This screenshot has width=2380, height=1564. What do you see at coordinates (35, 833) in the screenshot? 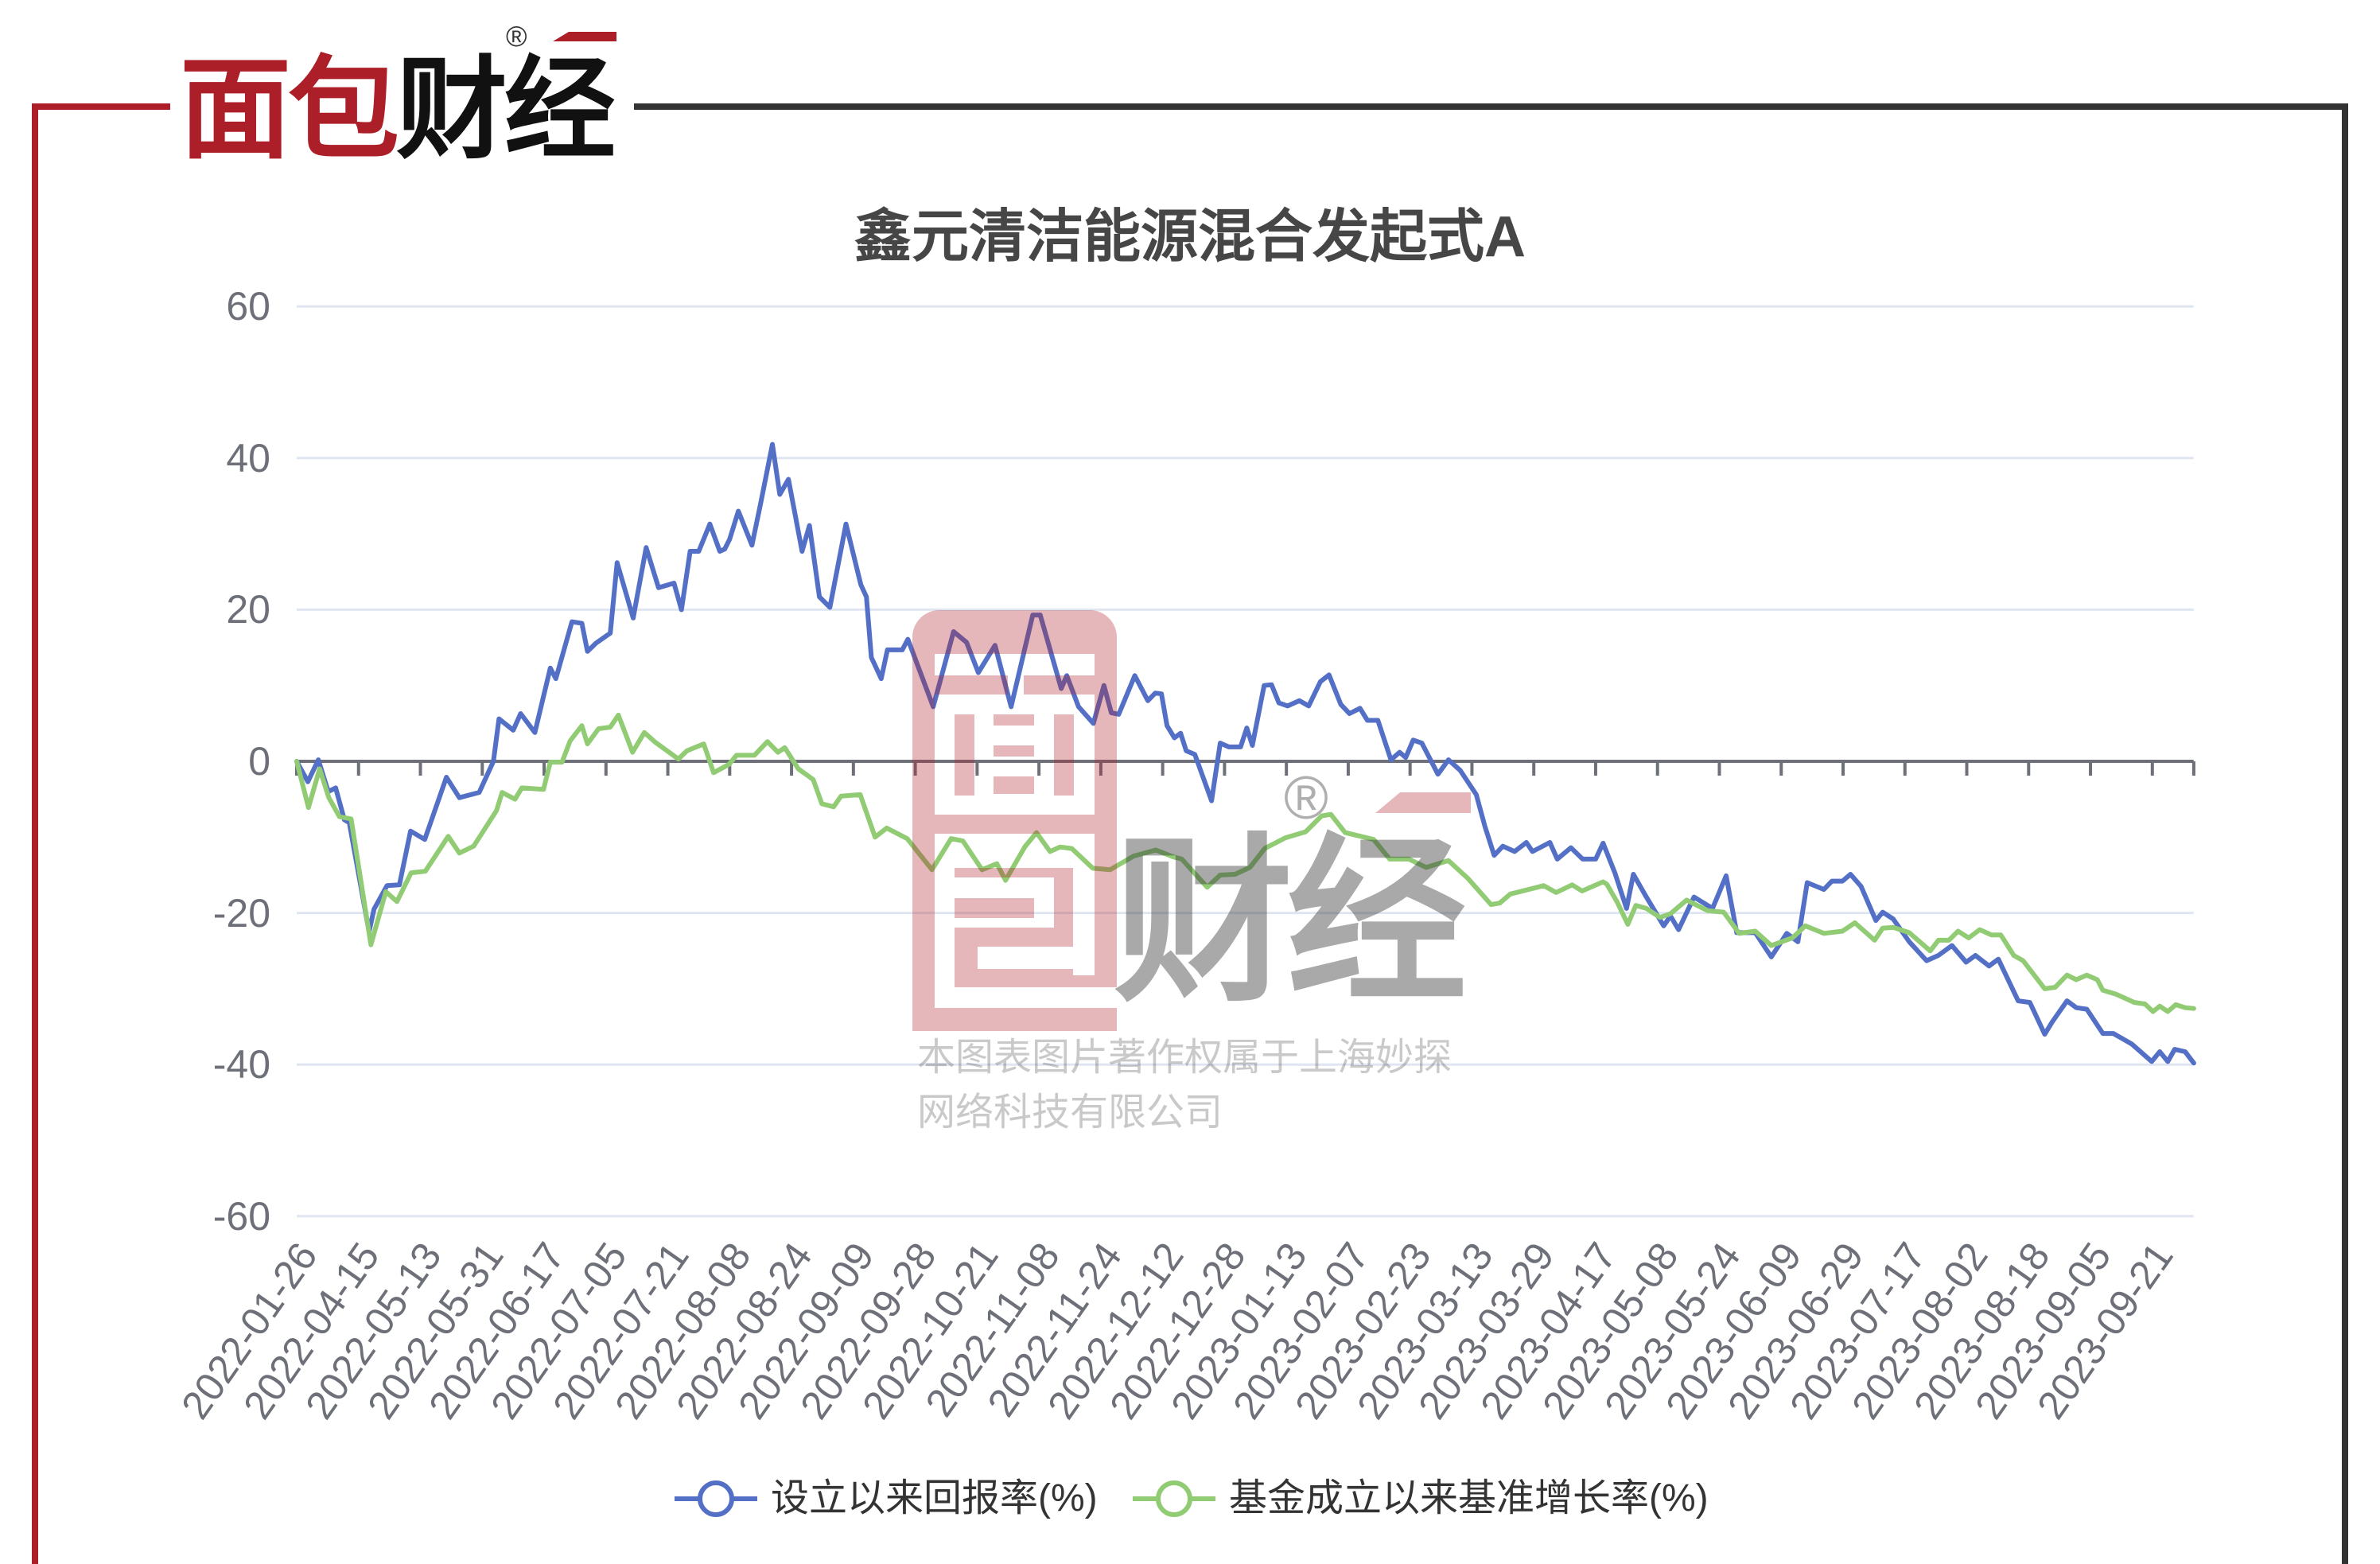
I see `frame-left-red-border` at bounding box center [35, 833].